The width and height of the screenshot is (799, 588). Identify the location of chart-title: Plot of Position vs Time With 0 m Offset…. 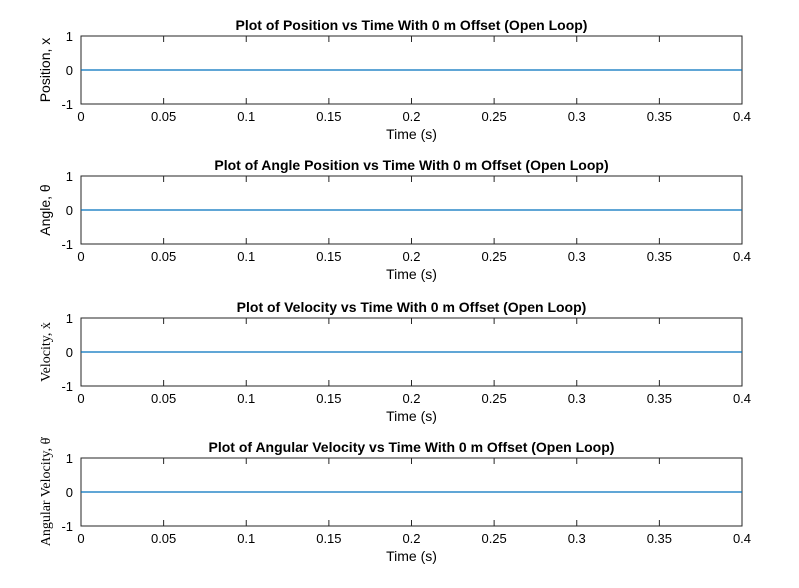
(412, 25).